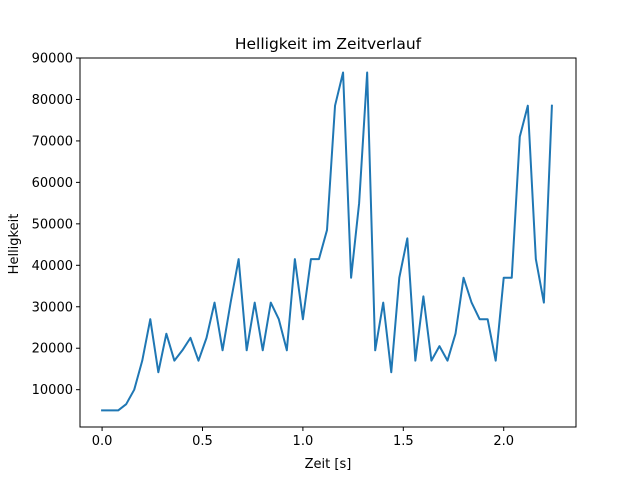  I want to click on y-tick-label: 80000, so click(52, 100).